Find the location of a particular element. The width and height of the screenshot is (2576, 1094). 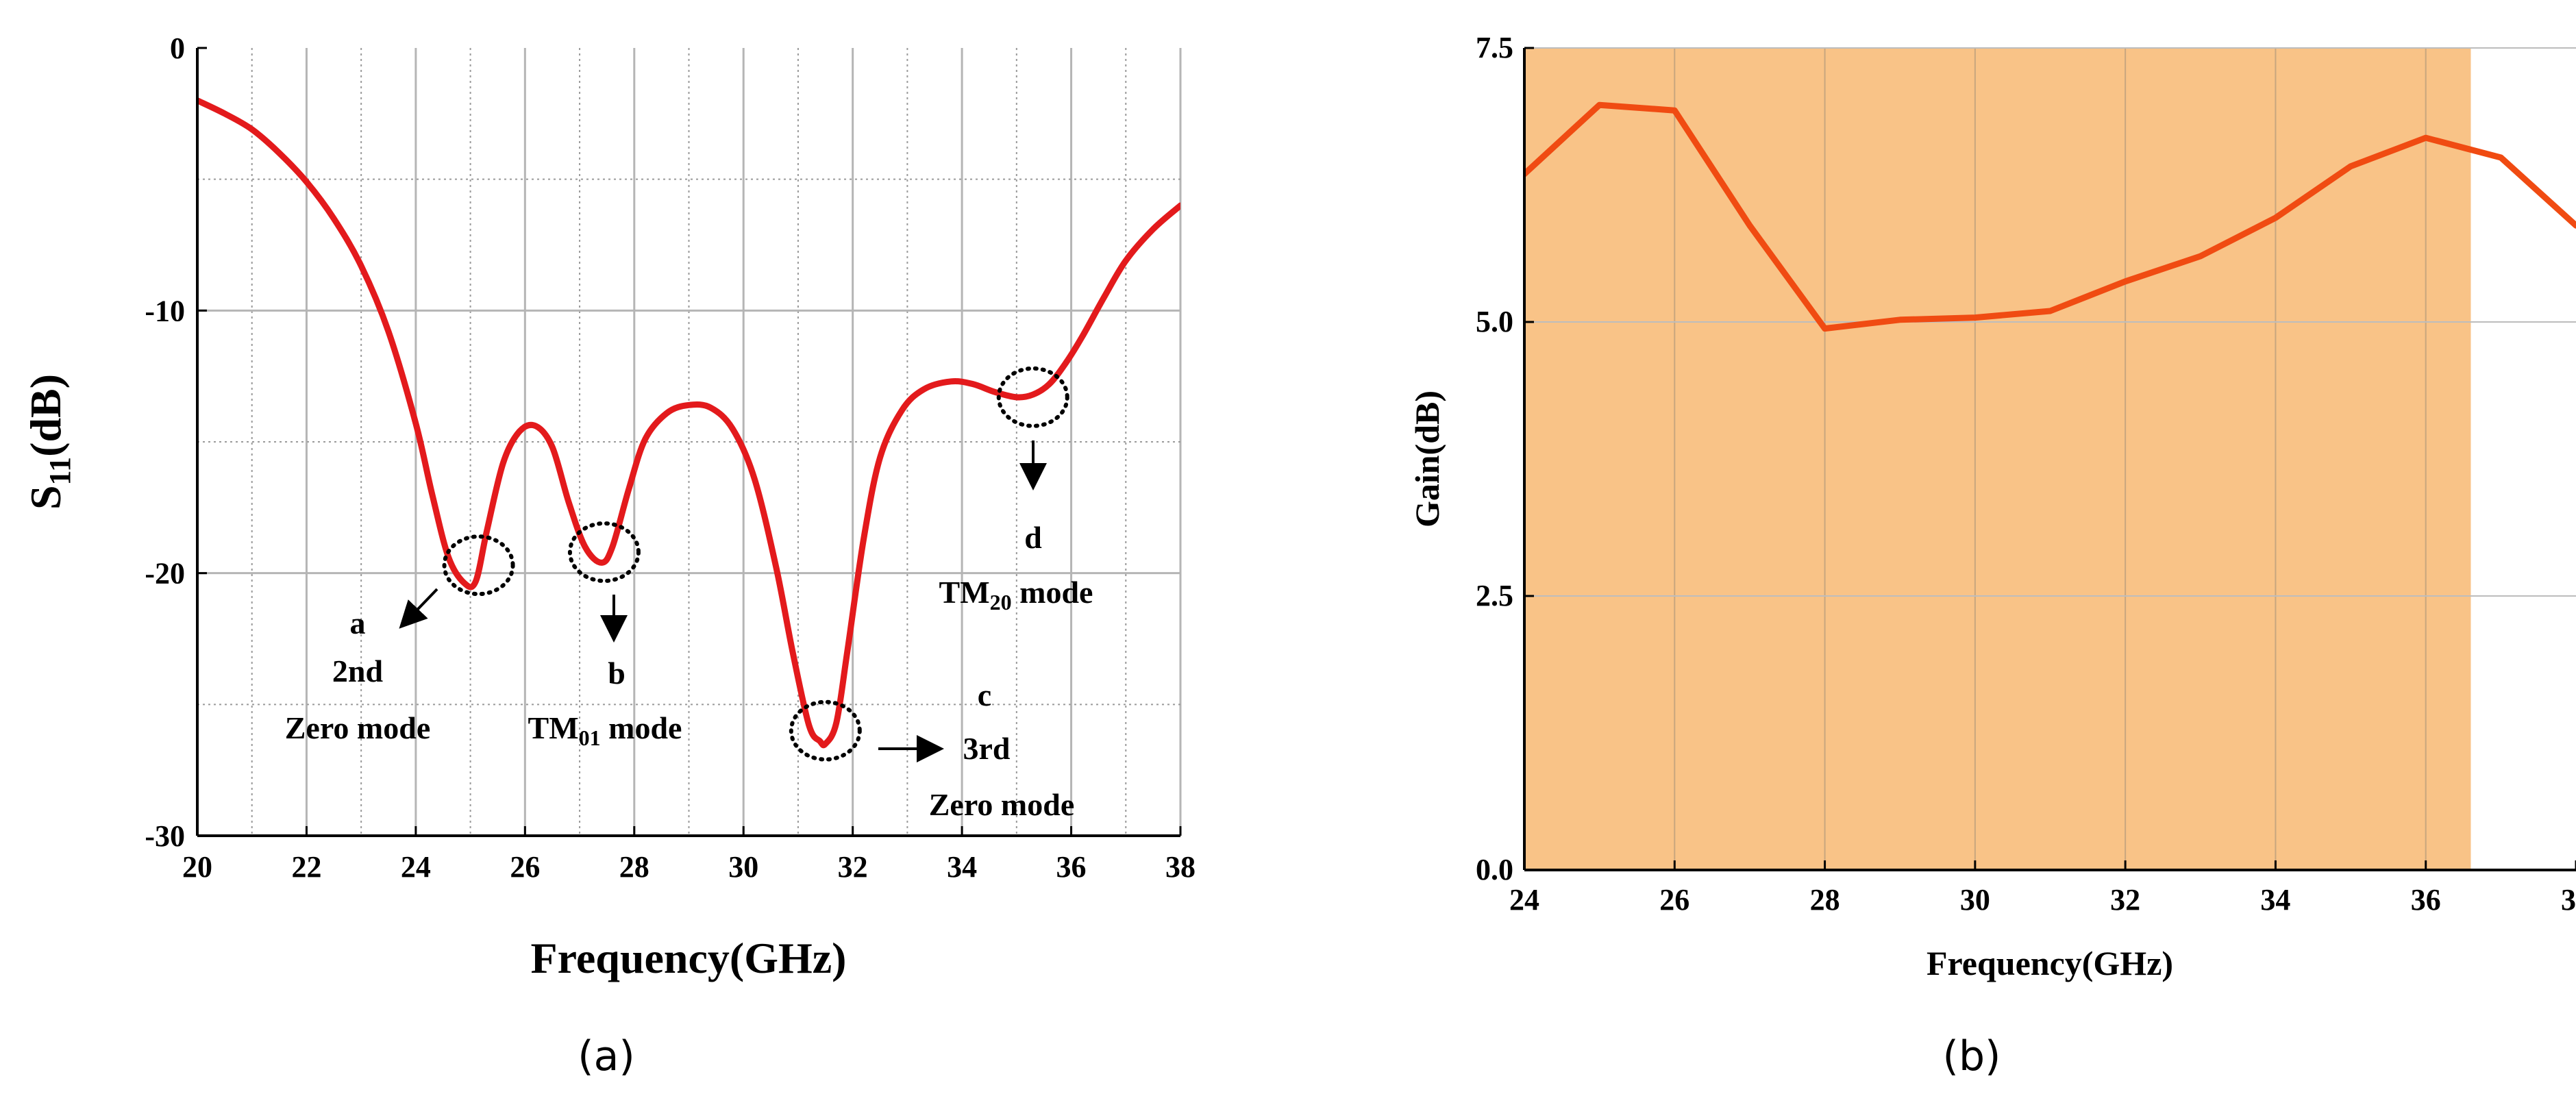

tm20-subscript: 20 is located at coordinates (1001, 602).